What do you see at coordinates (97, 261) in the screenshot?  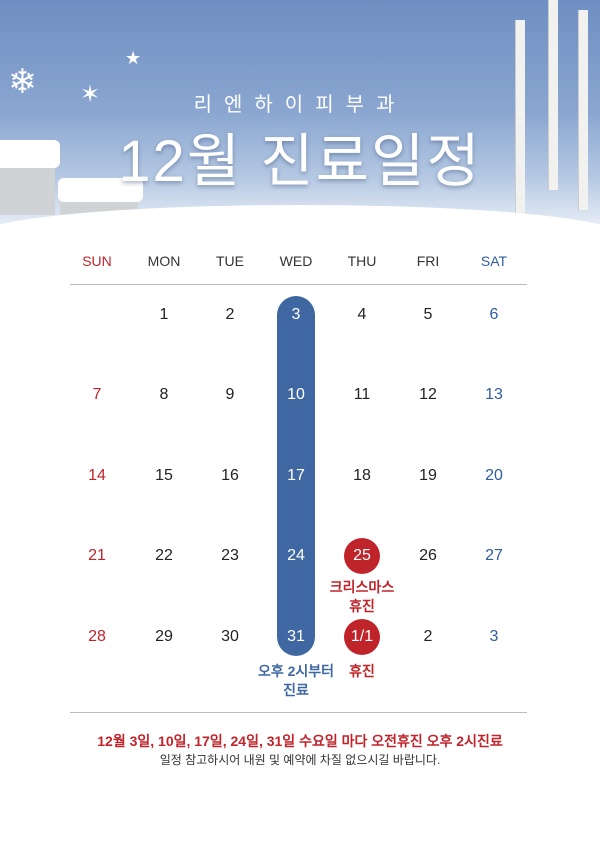 I see `weekday-sun: SUN` at bounding box center [97, 261].